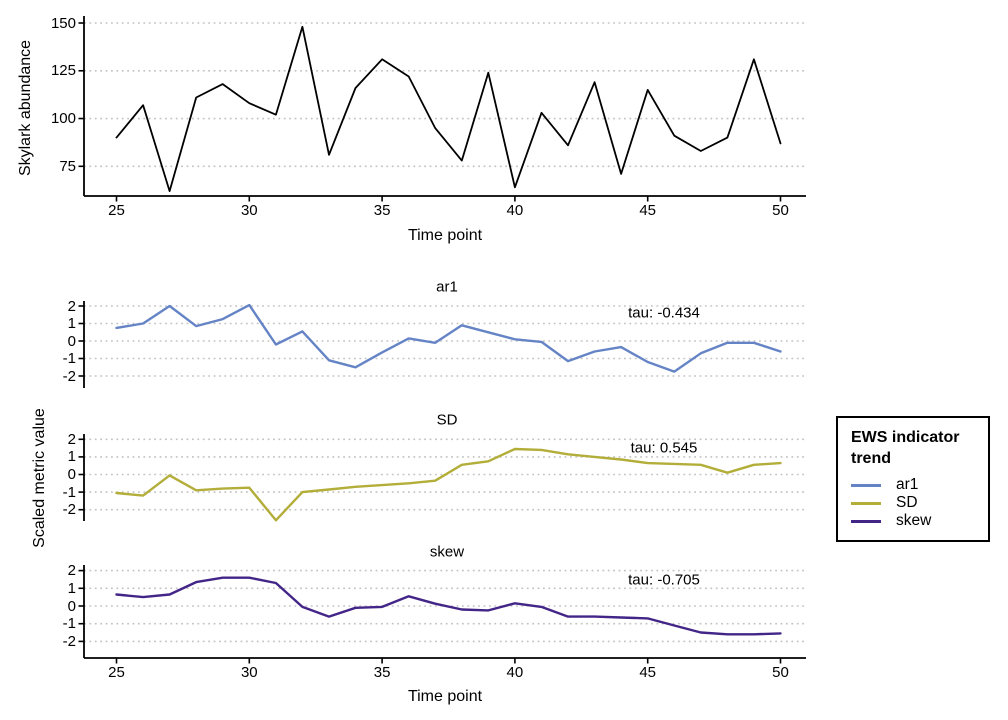 The image size is (1008, 720). I want to click on tau-annotation-skew: tau: -0.705, so click(664, 580).